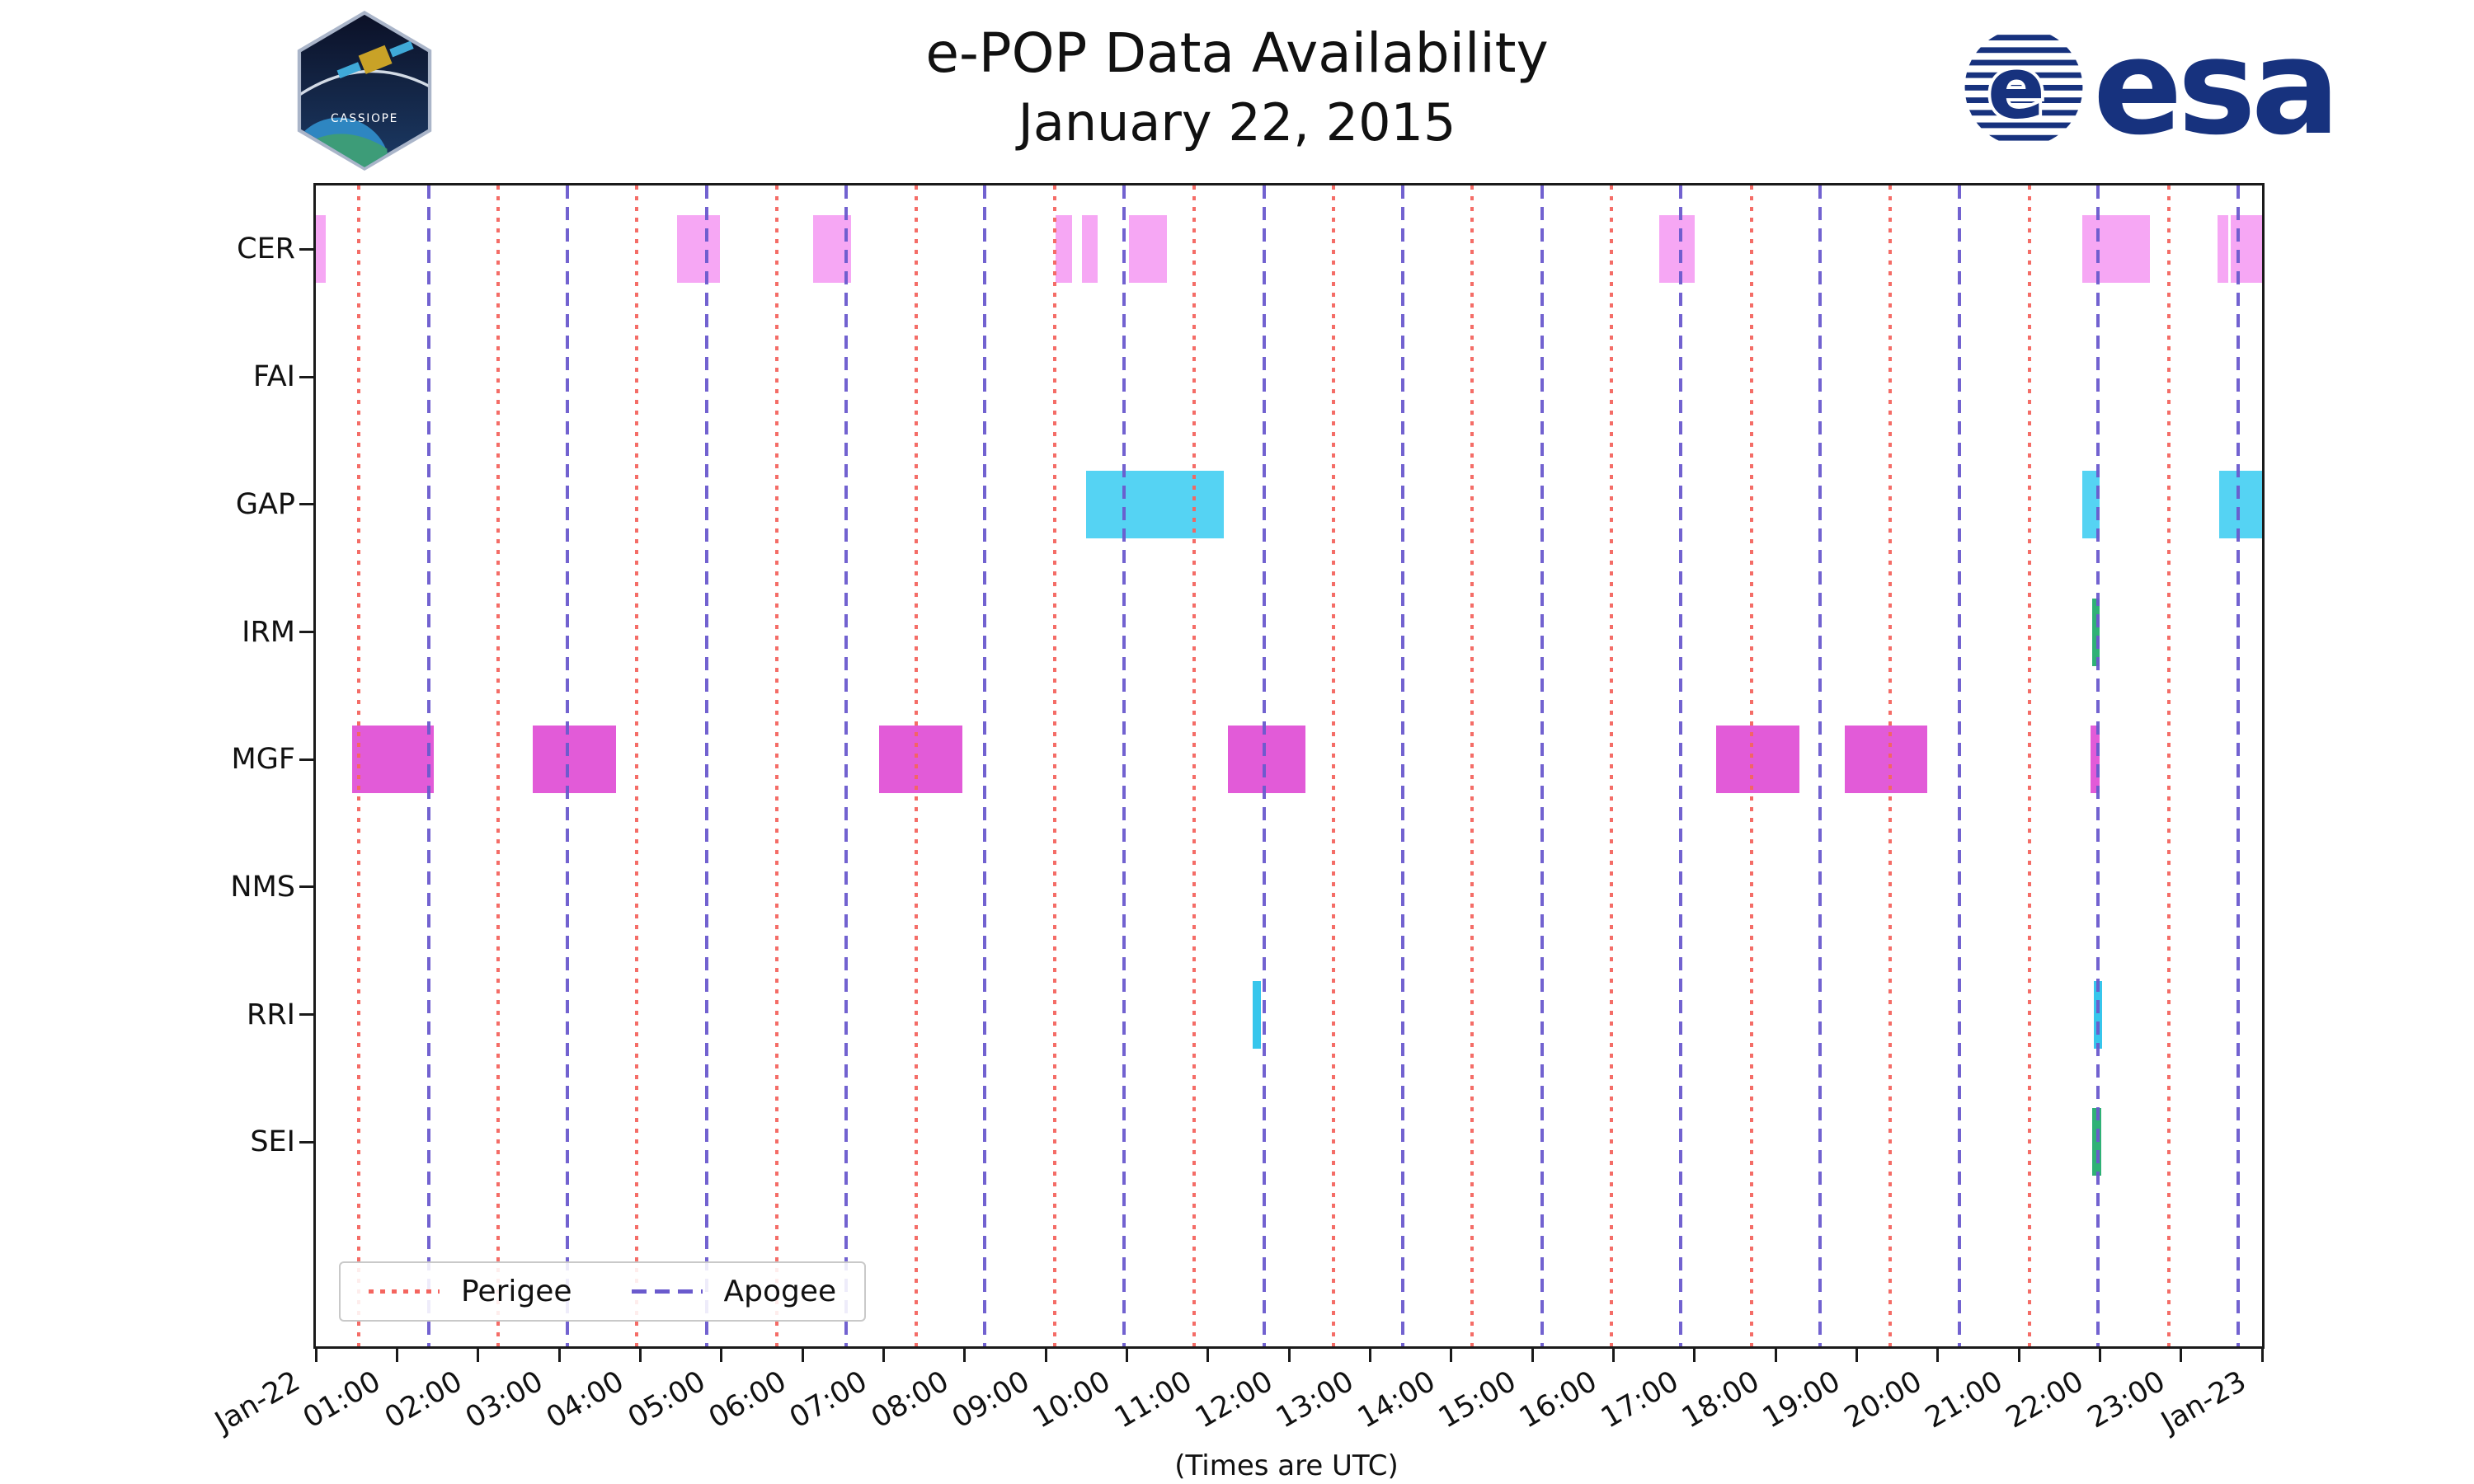 The width and height of the screenshot is (2474, 1484). Describe the element at coordinates (265, 504) in the screenshot. I see `y-axis-label: GAP` at that location.